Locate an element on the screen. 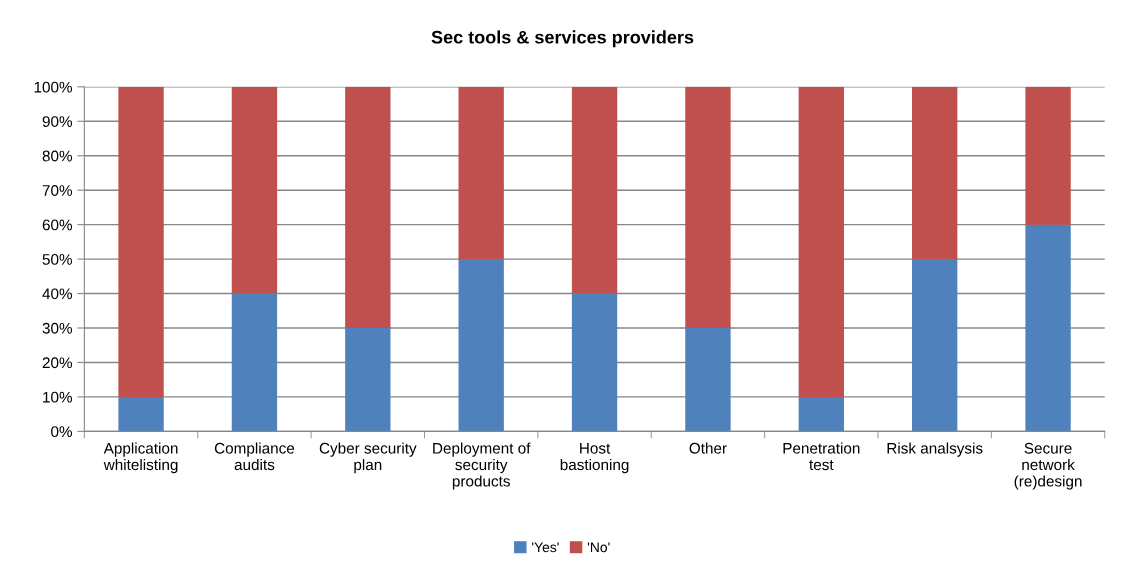 This screenshot has height=579, width=1125. y-tick-label: 90% is located at coordinates (57, 121).